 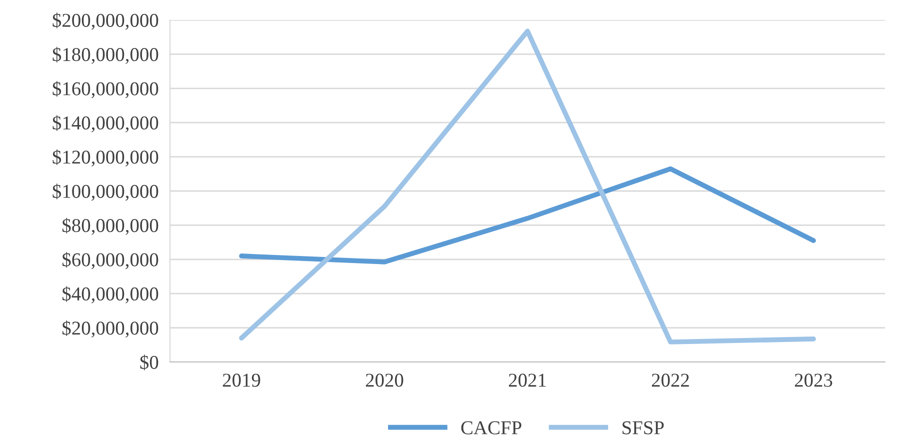 I want to click on y-tick-label: $80,000,000, so click(x=110, y=226).